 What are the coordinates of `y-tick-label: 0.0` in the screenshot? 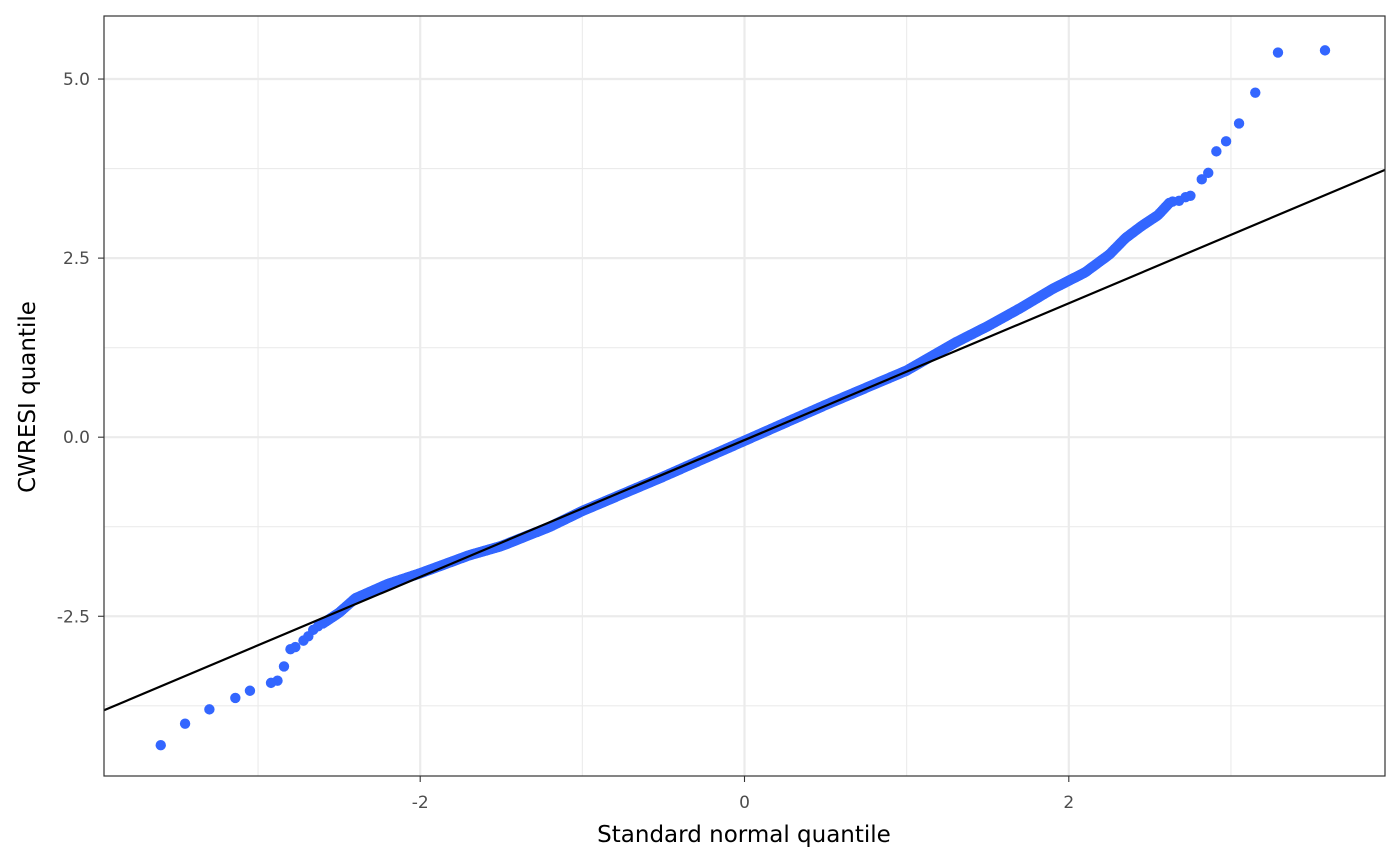 It's located at (76, 438).